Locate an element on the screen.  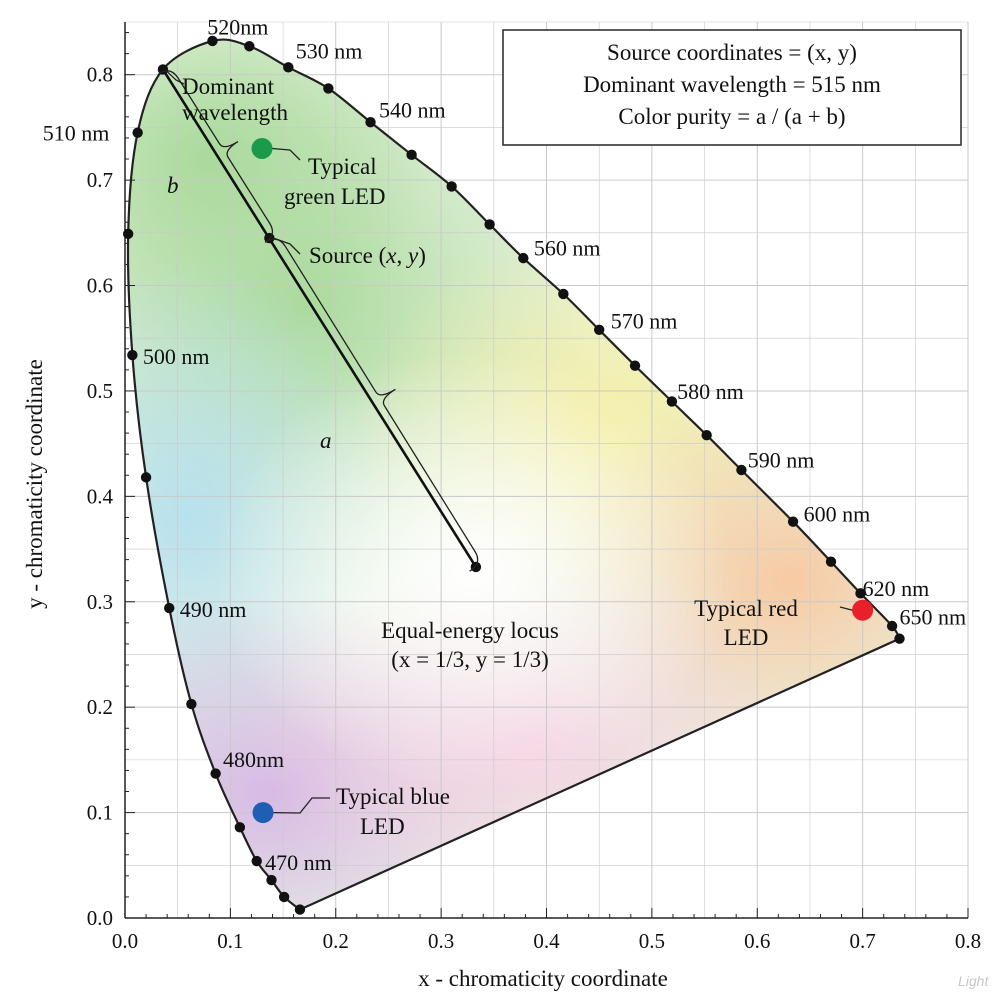
dominant-wavelength-label-1: Dominant is located at coordinates (228, 86).